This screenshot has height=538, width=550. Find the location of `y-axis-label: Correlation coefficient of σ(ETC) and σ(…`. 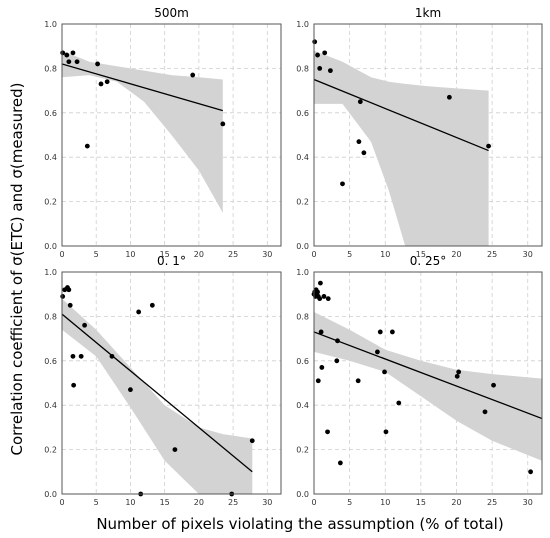

y-axis-label: Correlation coefficient of σ(ETC) and σ(… is located at coordinates (17, 268).